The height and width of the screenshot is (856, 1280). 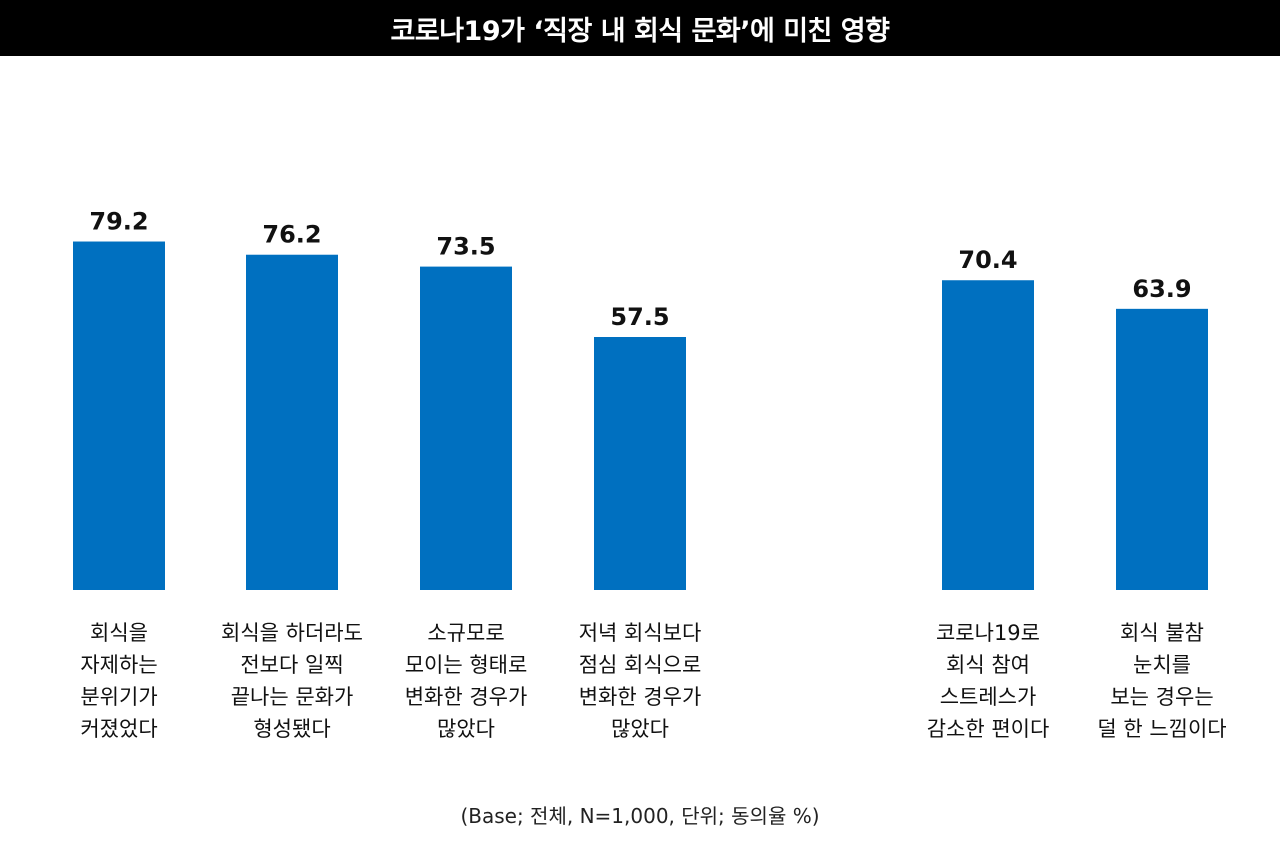 I want to click on data-label-1: 79.2, so click(x=118, y=222).